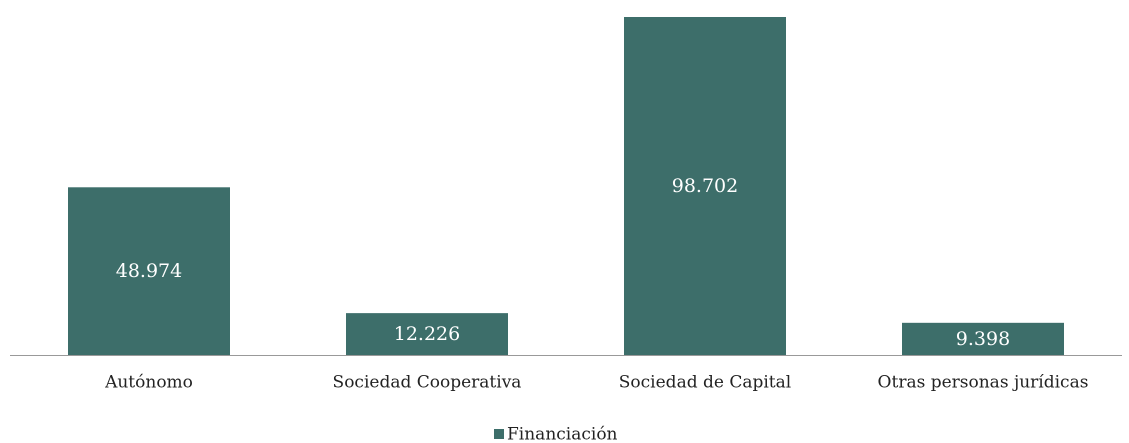 The width and height of the screenshot is (1129, 443). I want to click on value-label: 9.398, so click(983, 339).